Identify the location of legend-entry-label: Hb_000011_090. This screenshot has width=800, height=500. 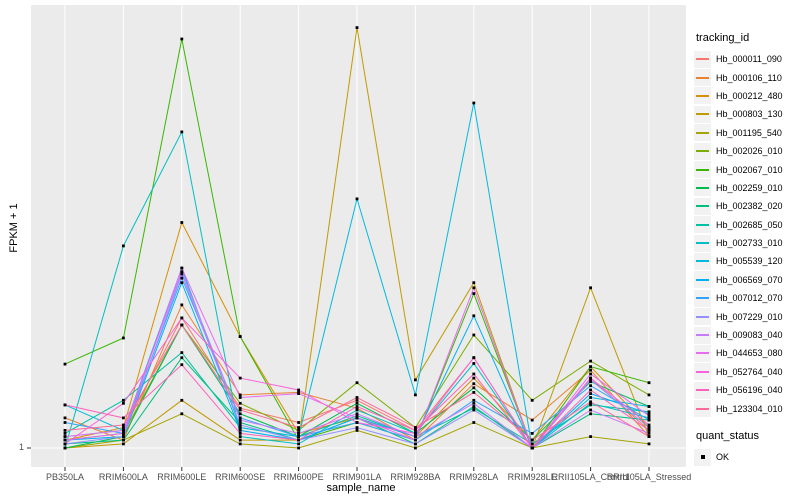
(749, 59).